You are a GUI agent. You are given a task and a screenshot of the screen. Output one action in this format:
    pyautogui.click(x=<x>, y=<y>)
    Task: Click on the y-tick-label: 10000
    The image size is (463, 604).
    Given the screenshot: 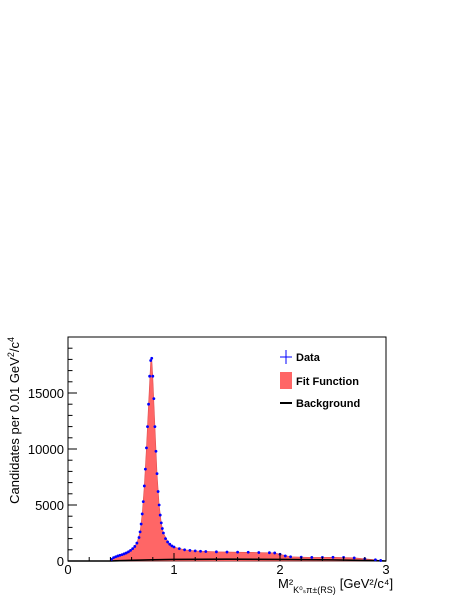 What is the action you would take?
    pyautogui.click(x=46, y=449)
    